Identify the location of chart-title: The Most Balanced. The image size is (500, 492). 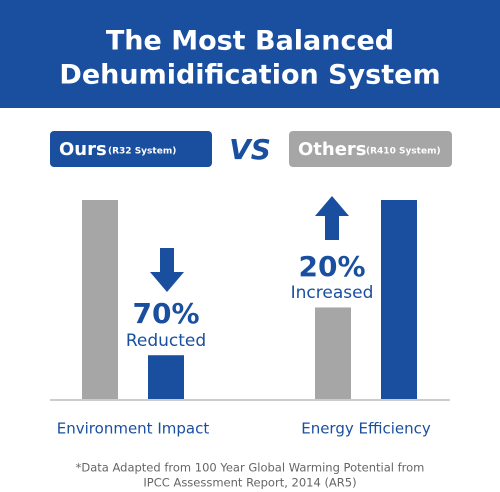
(250, 41).